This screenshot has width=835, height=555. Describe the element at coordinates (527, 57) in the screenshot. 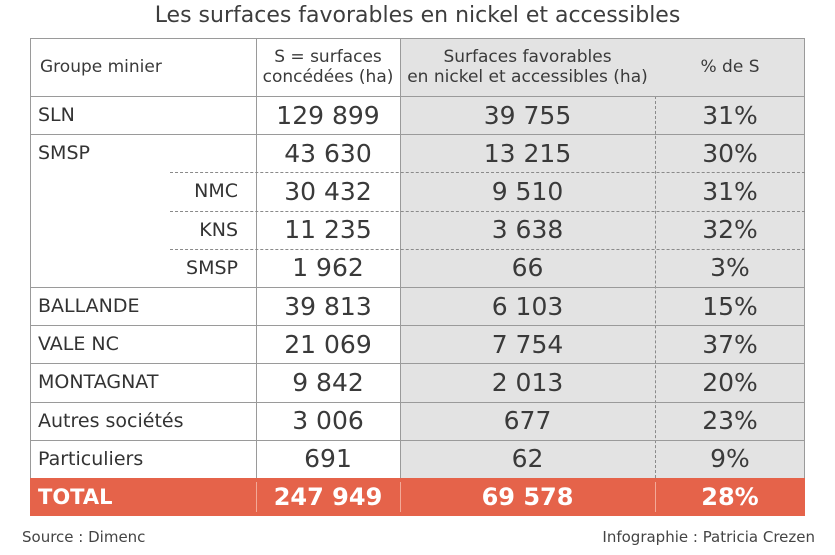

I see `header-favorable-line1: Surfaces favorables` at that location.